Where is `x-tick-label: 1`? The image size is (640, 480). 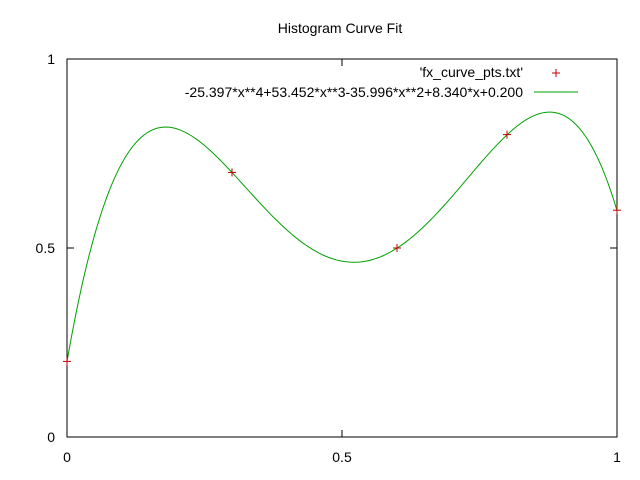 x-tick-label: 1 is located at coordinates (617, 457).